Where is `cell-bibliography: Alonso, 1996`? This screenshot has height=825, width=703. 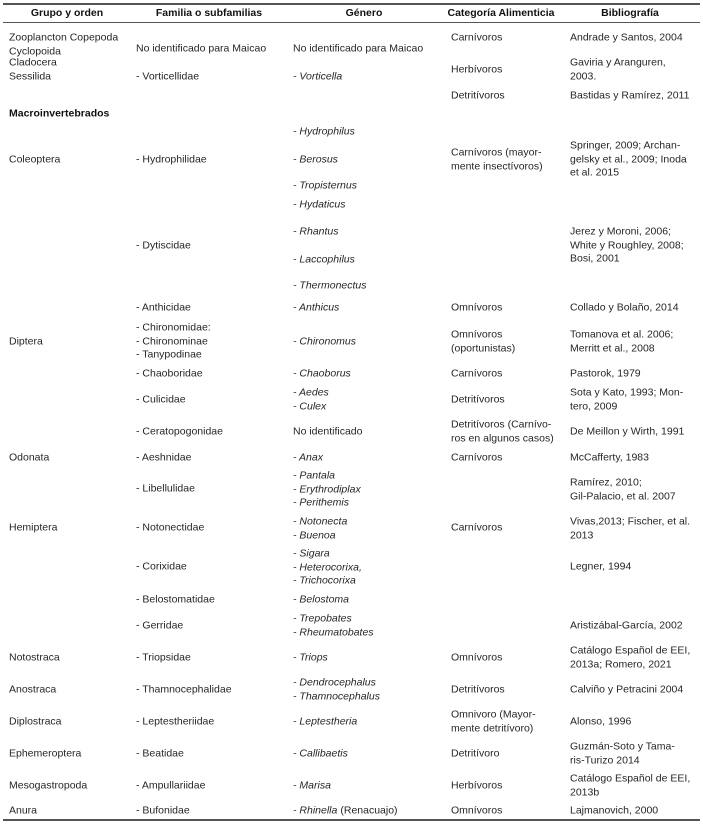
cell-bibliography: Alonso, 1996 is located at coordinates (600, 722).